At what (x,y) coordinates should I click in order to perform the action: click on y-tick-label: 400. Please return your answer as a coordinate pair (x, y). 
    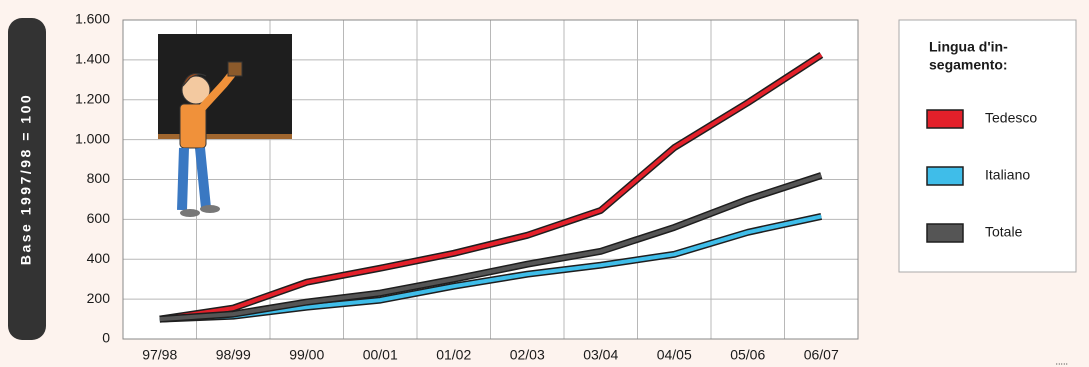
    Looking at the image, I should click on (99, 258).